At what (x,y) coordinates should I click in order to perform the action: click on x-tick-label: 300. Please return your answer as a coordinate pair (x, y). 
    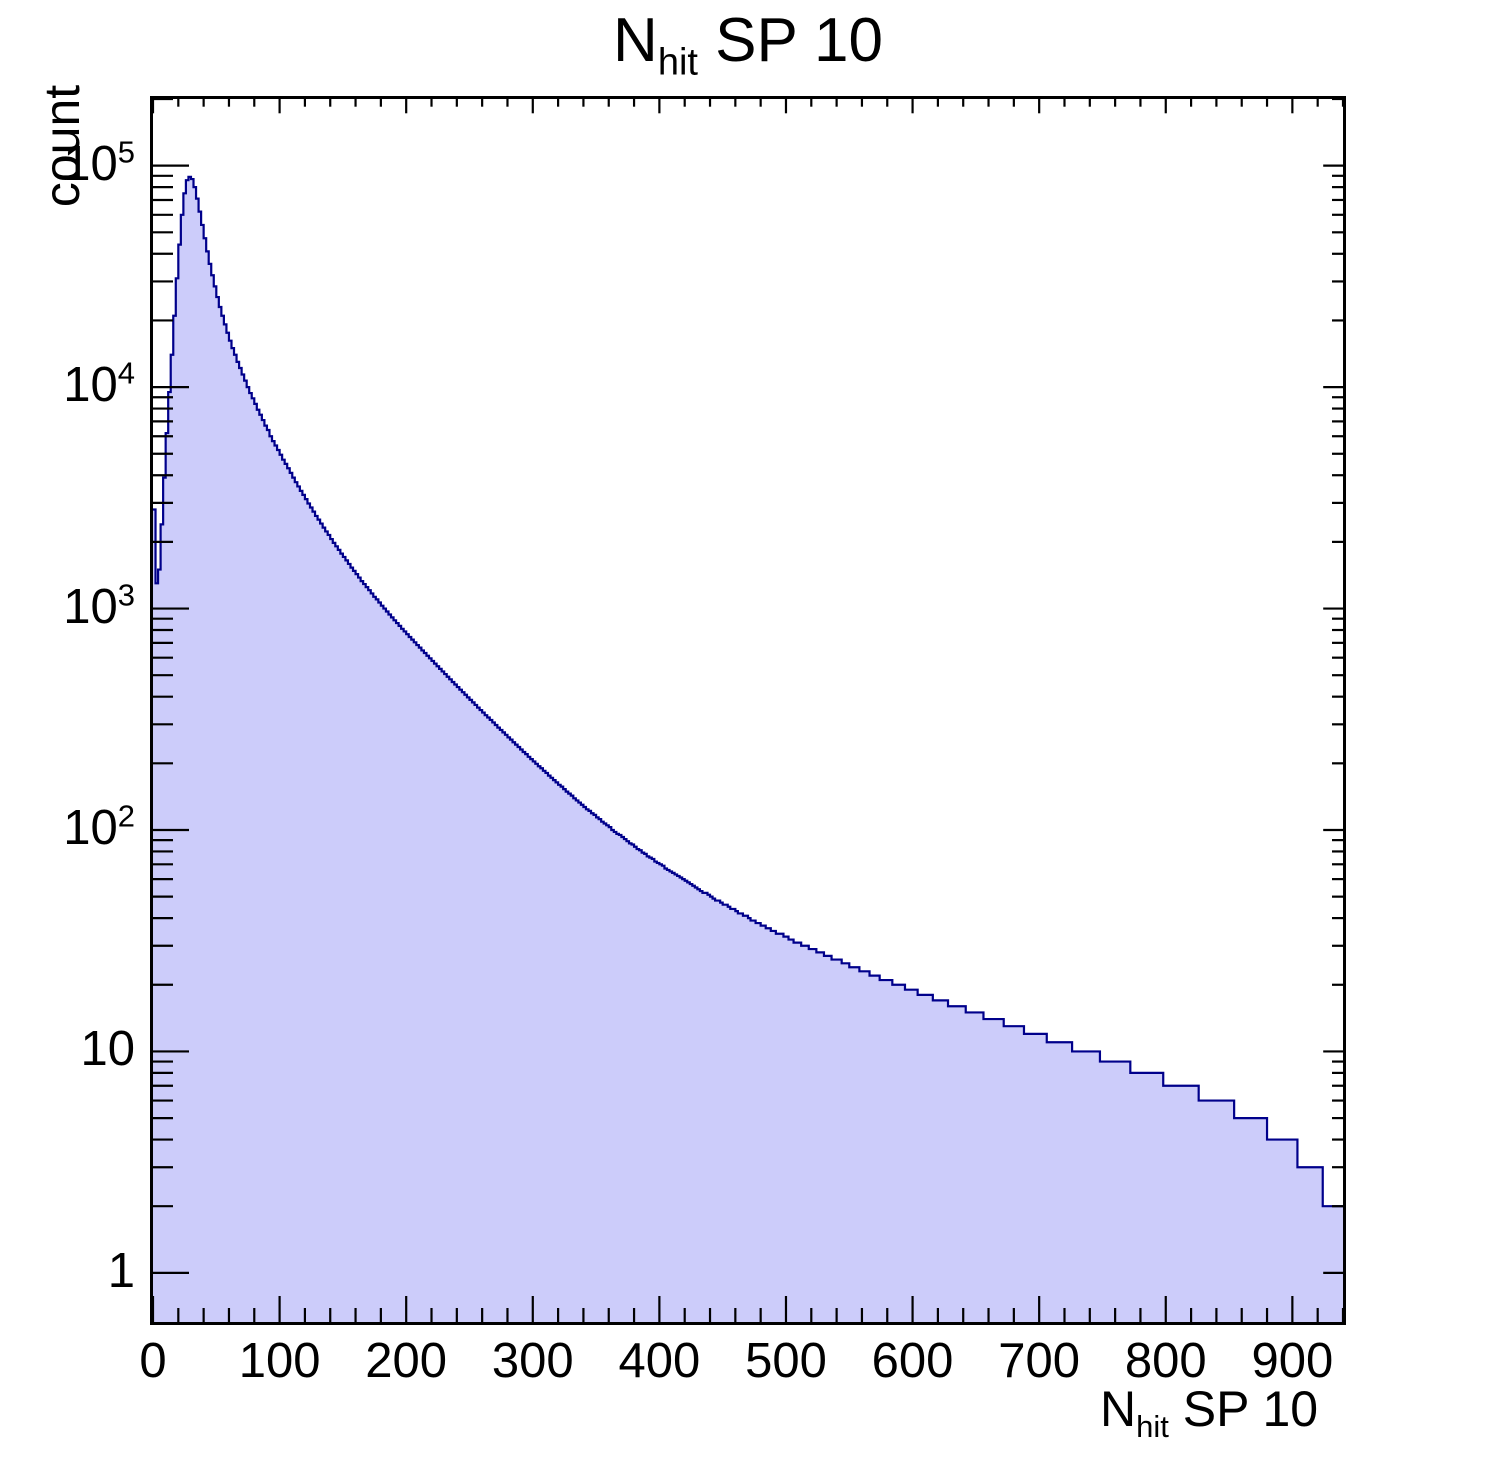
    Looking at the image, I should click on (532, 1361).